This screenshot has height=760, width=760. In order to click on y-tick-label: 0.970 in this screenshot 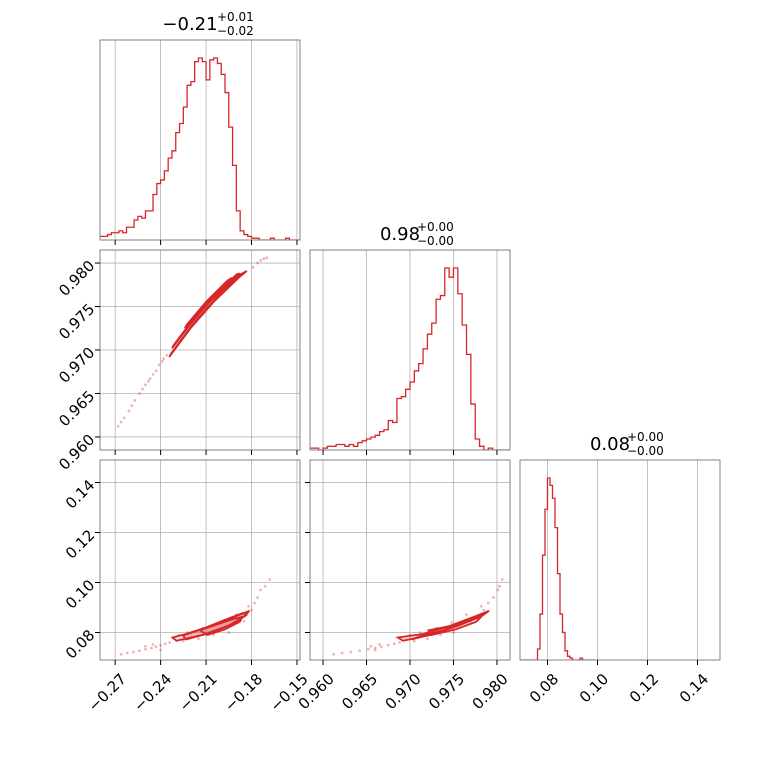, I will do `click(76, 365)`.